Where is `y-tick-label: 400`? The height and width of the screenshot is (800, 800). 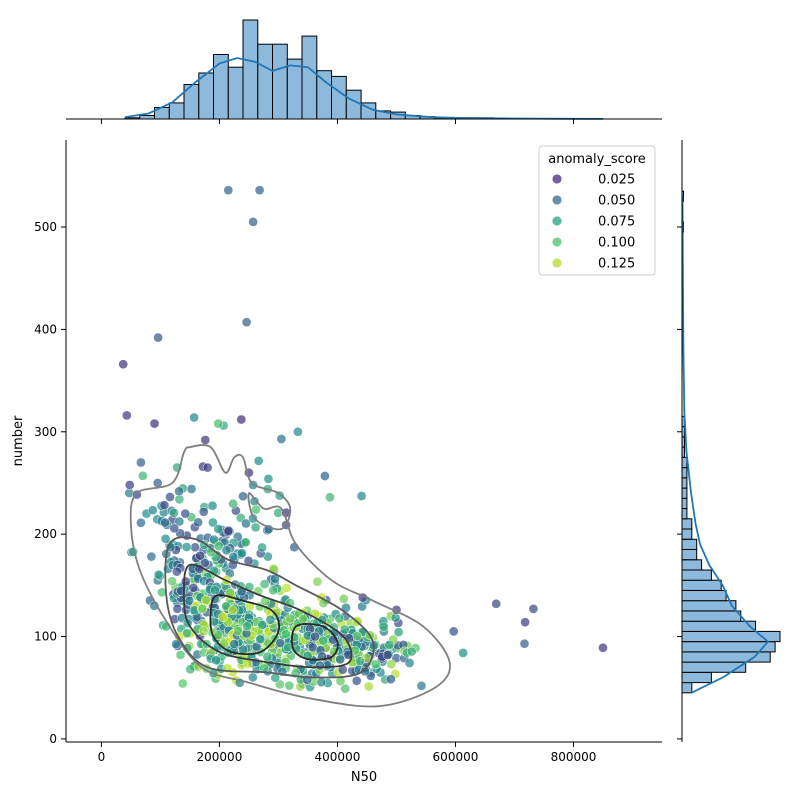
y-tick-label: 400 is located at coordinates (45, 329).